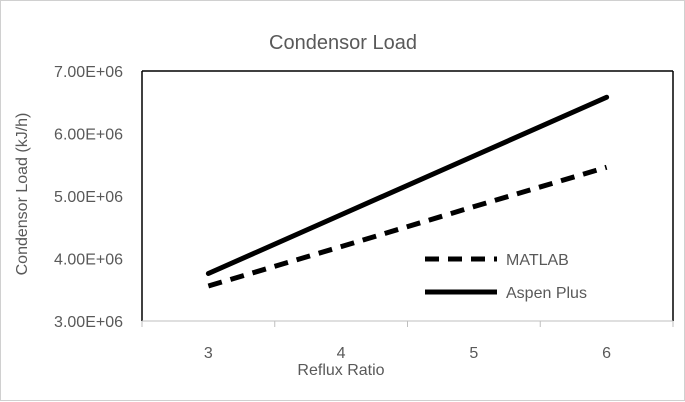  What do you see at coordinates (22, 194) in the screenshot?
I see `y-axis-label: Condensor Load (kJ/h)` at bounding box center [22, 194].